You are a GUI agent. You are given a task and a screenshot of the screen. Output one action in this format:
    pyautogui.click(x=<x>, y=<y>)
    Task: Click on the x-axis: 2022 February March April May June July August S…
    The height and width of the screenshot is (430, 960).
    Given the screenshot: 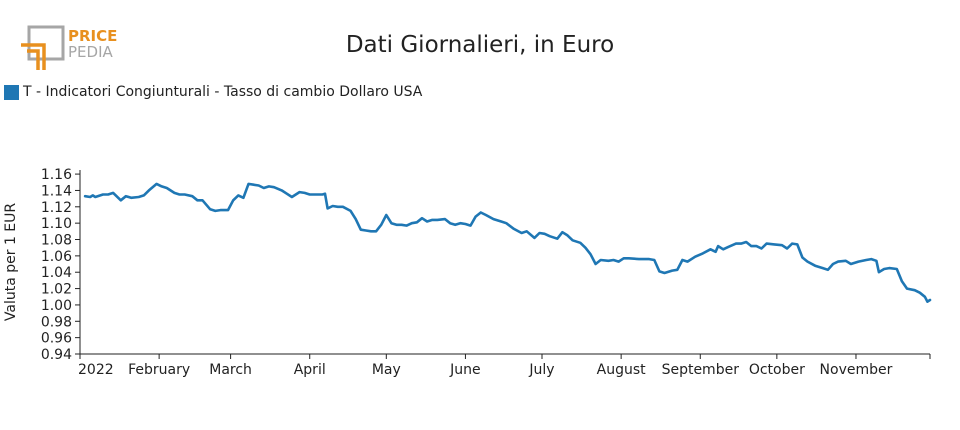 What is the action you would take?
    pyautogui.click(x=504, y=365)
    